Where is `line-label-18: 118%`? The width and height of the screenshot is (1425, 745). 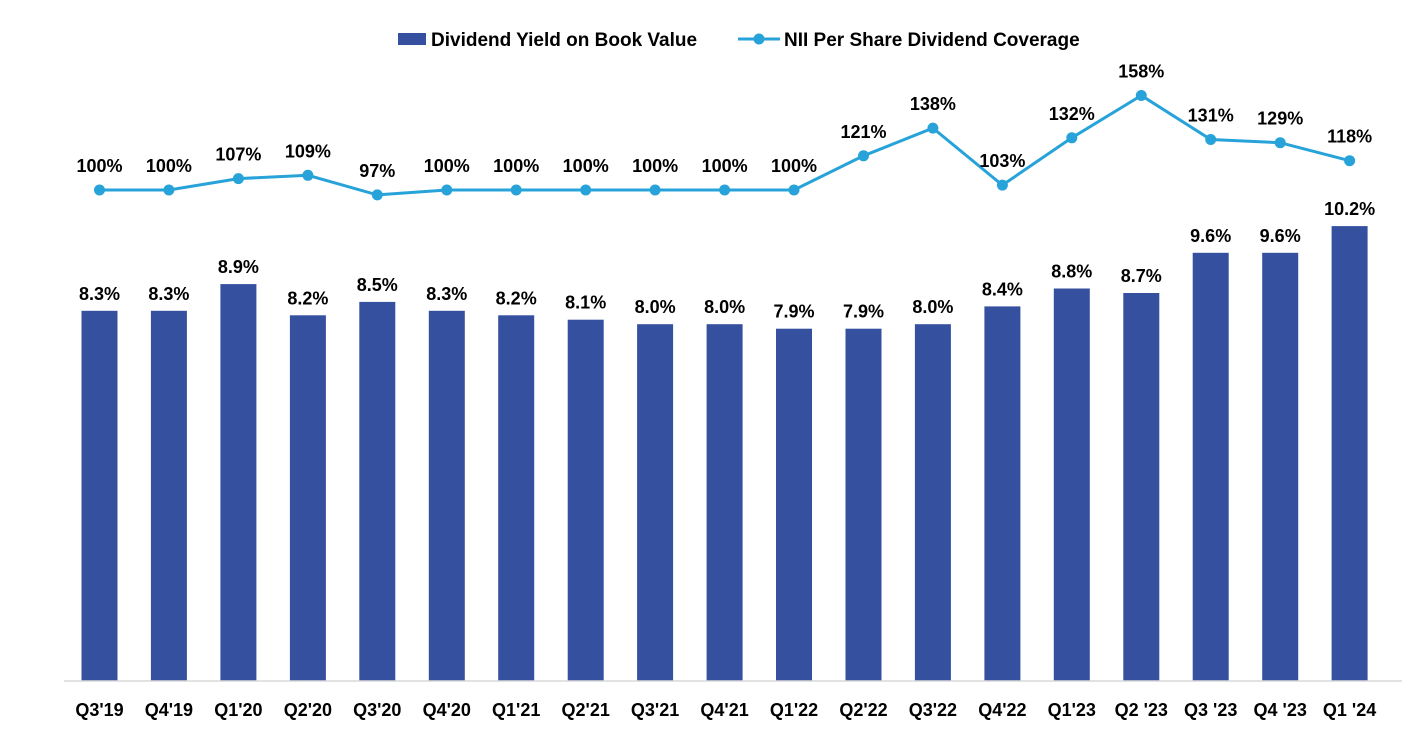 line-label-18: 118% is located at coordinates (1349, 137).